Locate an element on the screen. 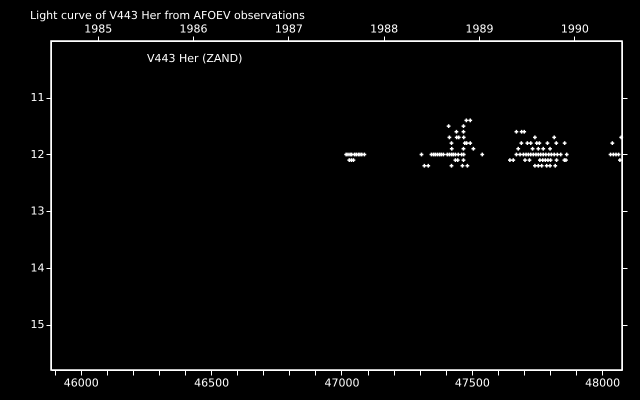  y-tick-label: 13 is located at coordinates (37, 211).